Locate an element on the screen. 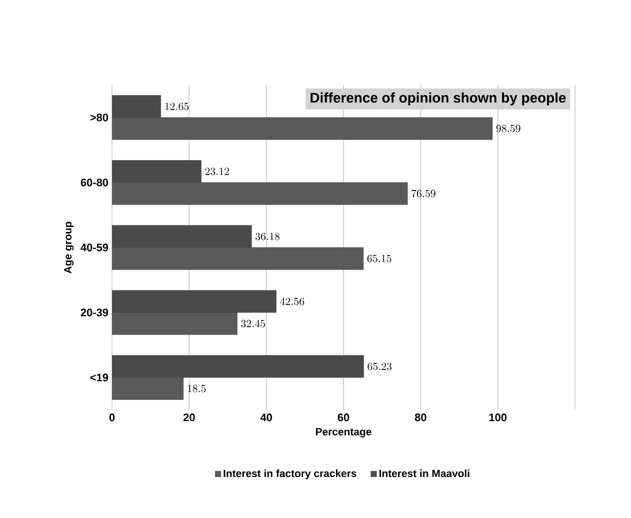 The image size is (631, 518). x-tick-label: 0 is located at coordinates (112, 418).